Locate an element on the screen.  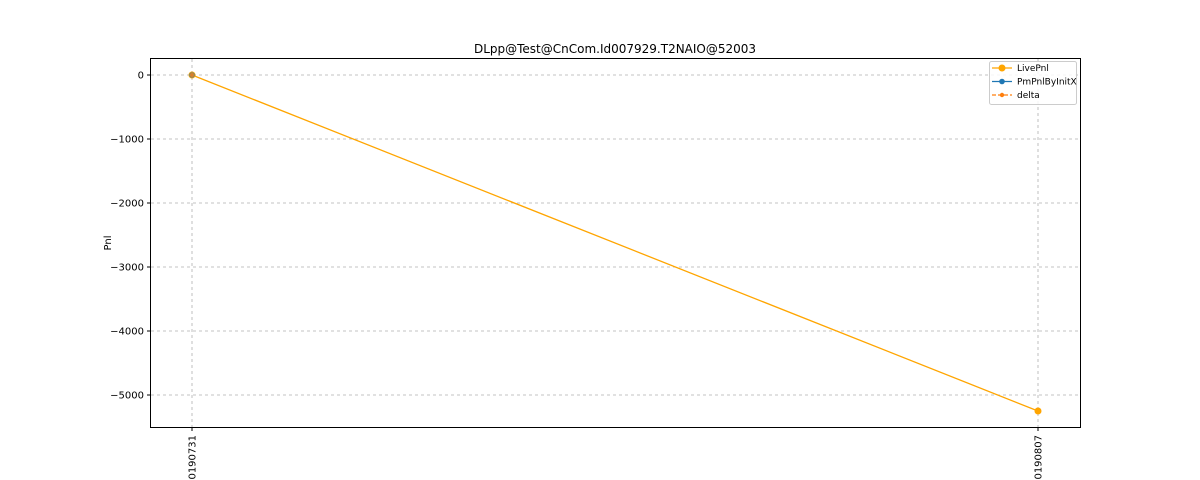
y-tick-label: 0 is located at coordinates (141, 76).